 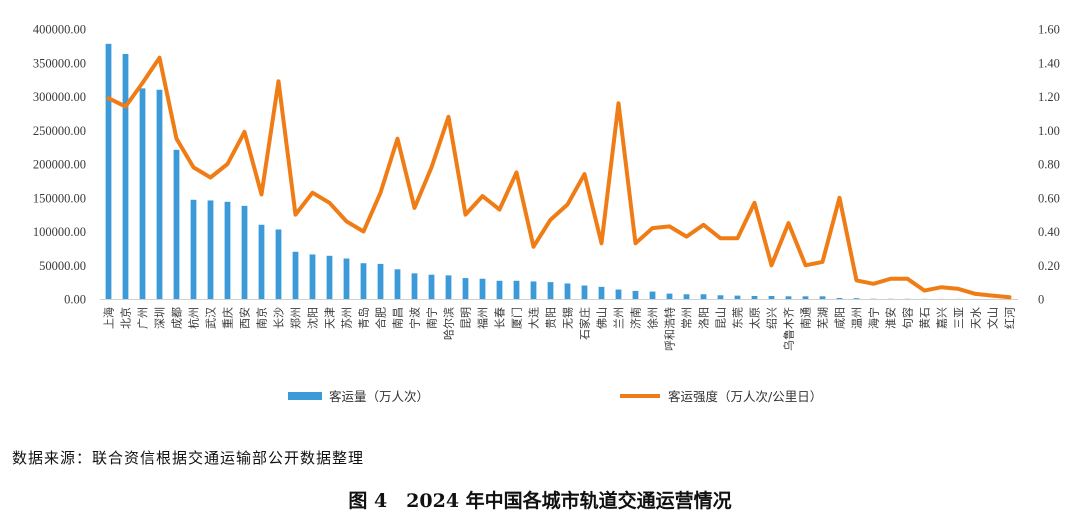 I want to click on category-label: 文山, so click(x=993, y=318).